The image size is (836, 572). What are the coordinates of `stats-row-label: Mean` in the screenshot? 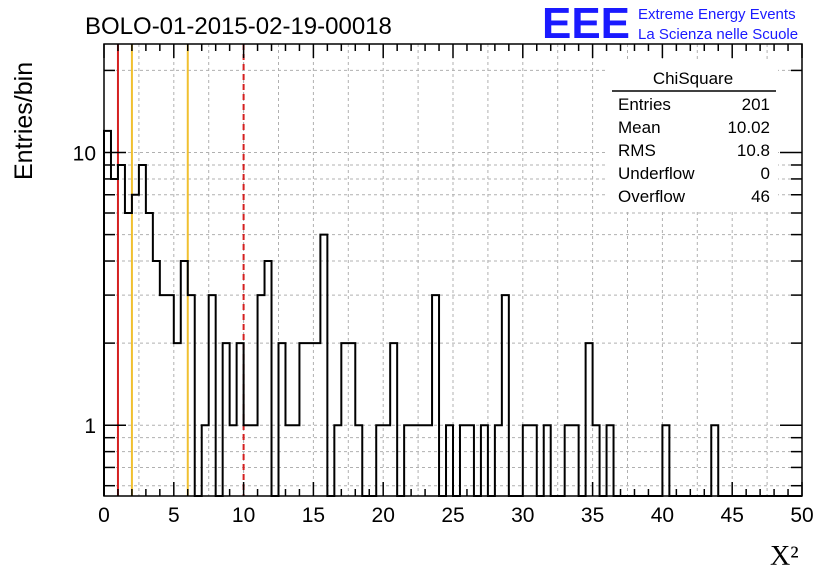 It's located at (639, 127).